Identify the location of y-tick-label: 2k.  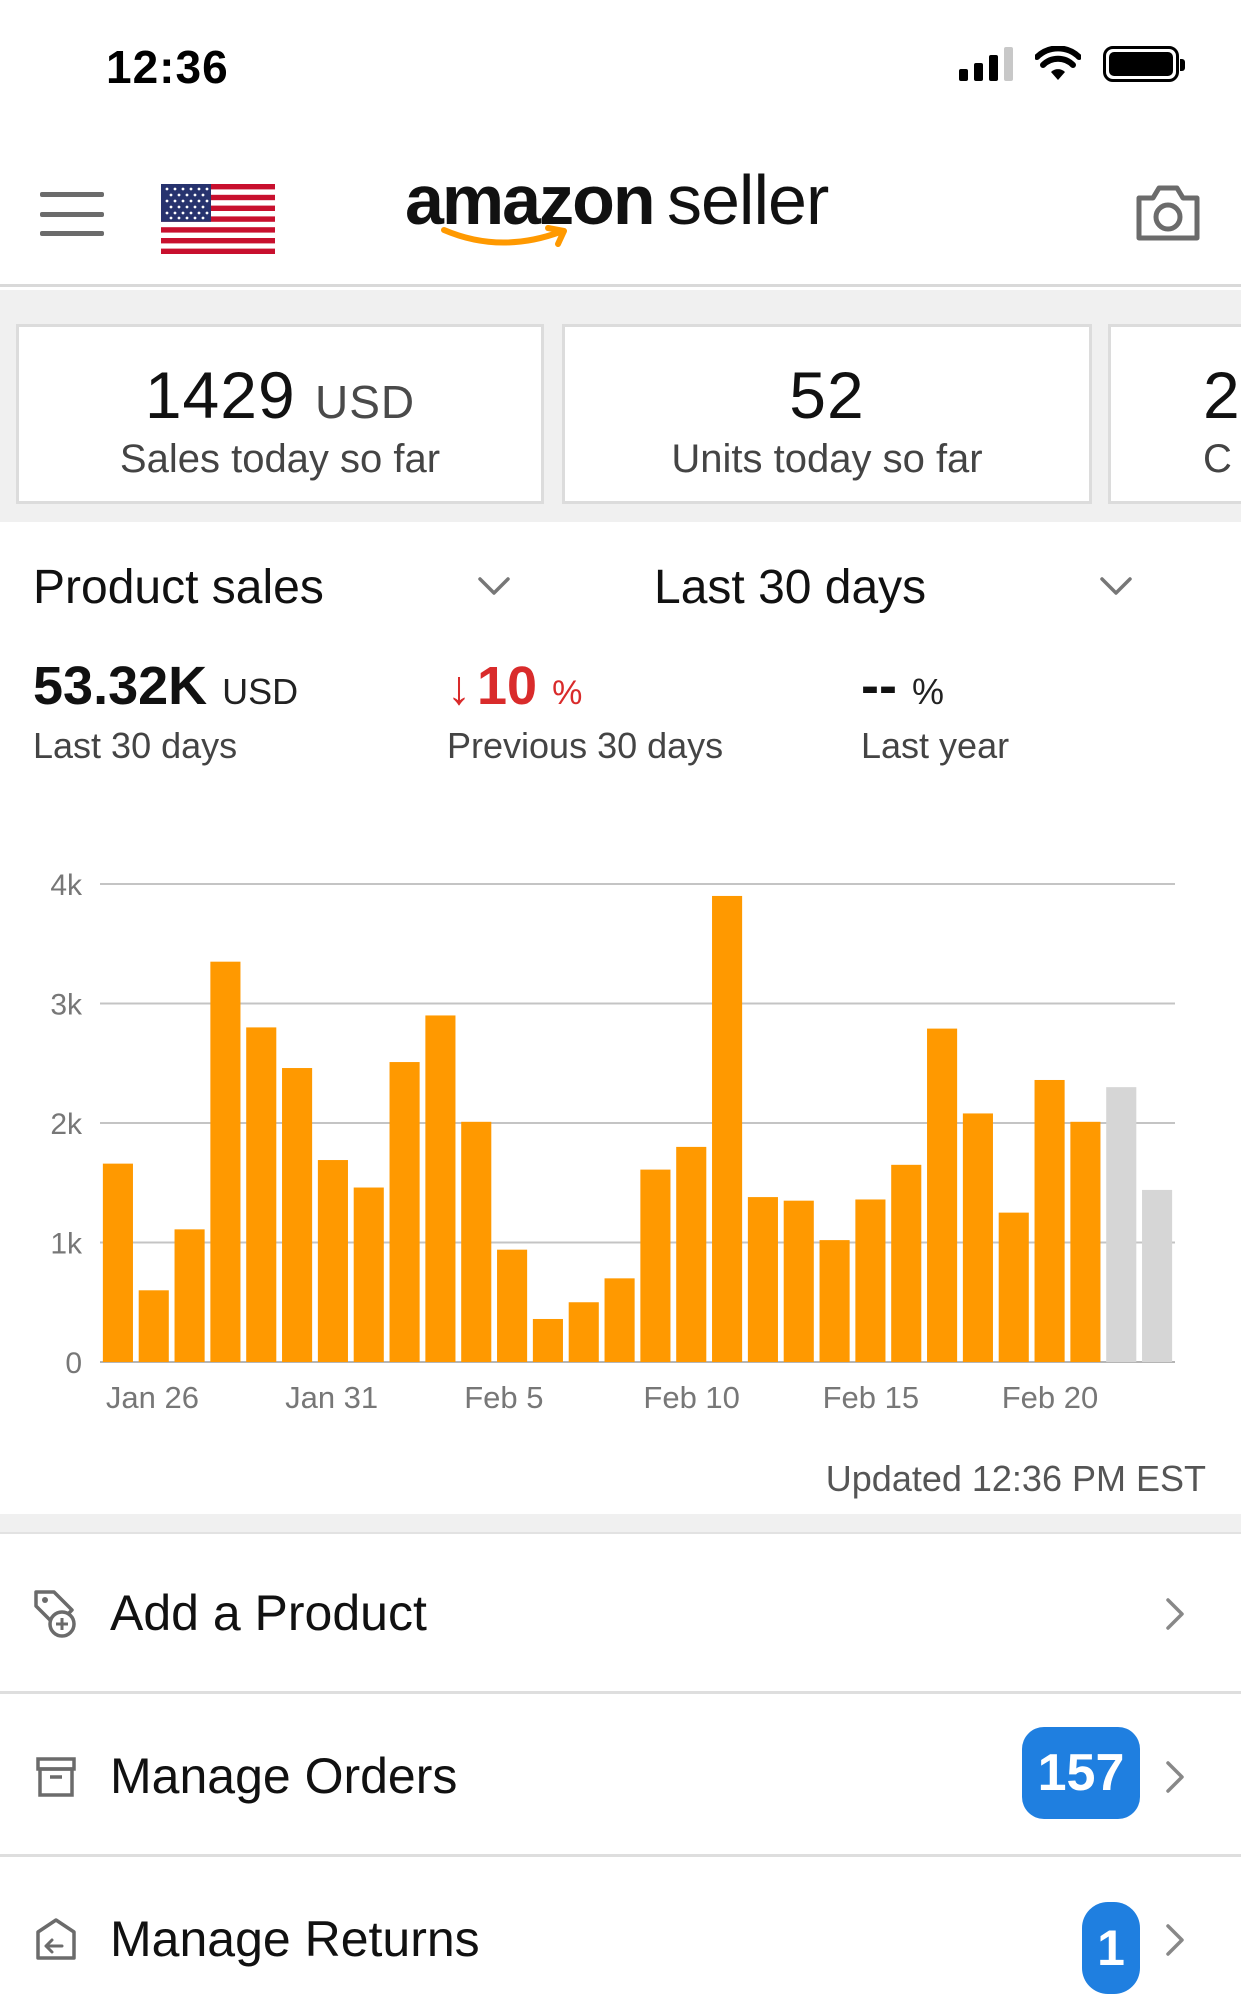
(66, 1124).